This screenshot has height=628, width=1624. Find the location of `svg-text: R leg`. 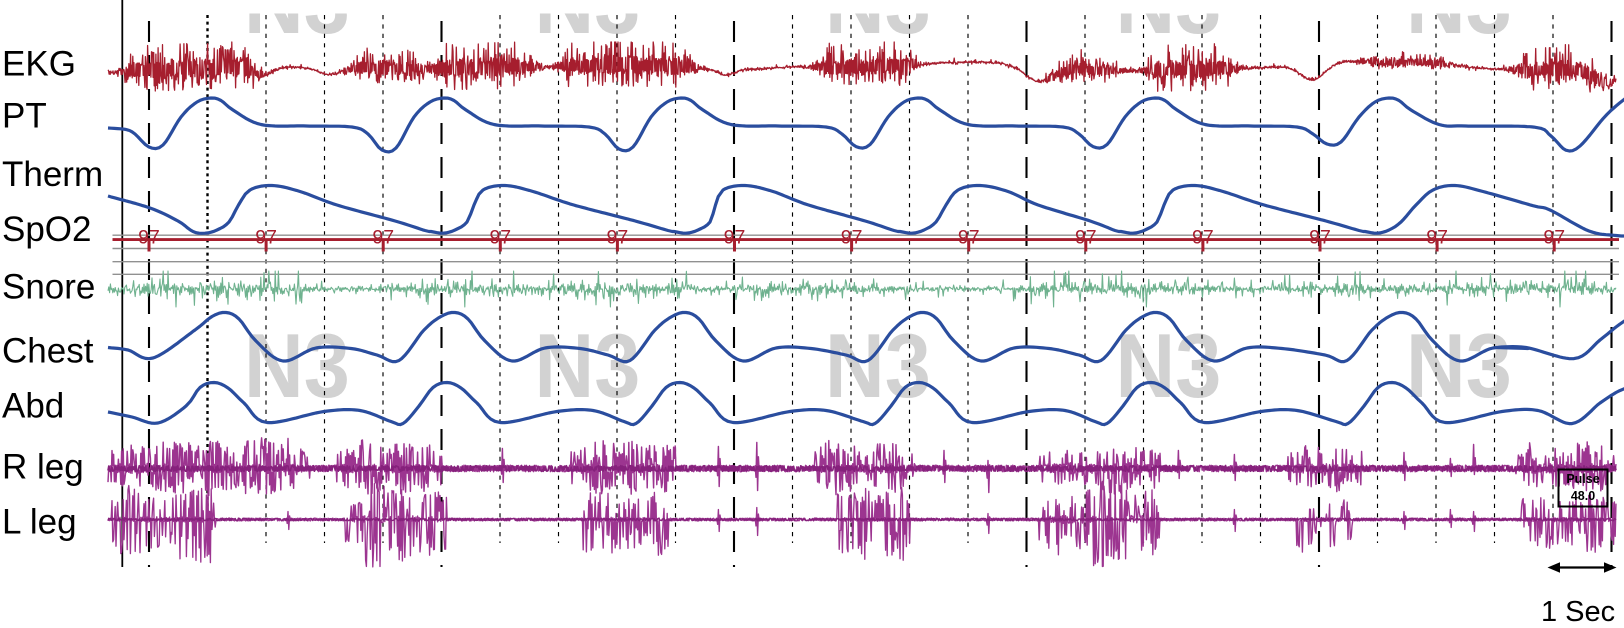

svg-text: R leg is located at coordinates (43, 467).